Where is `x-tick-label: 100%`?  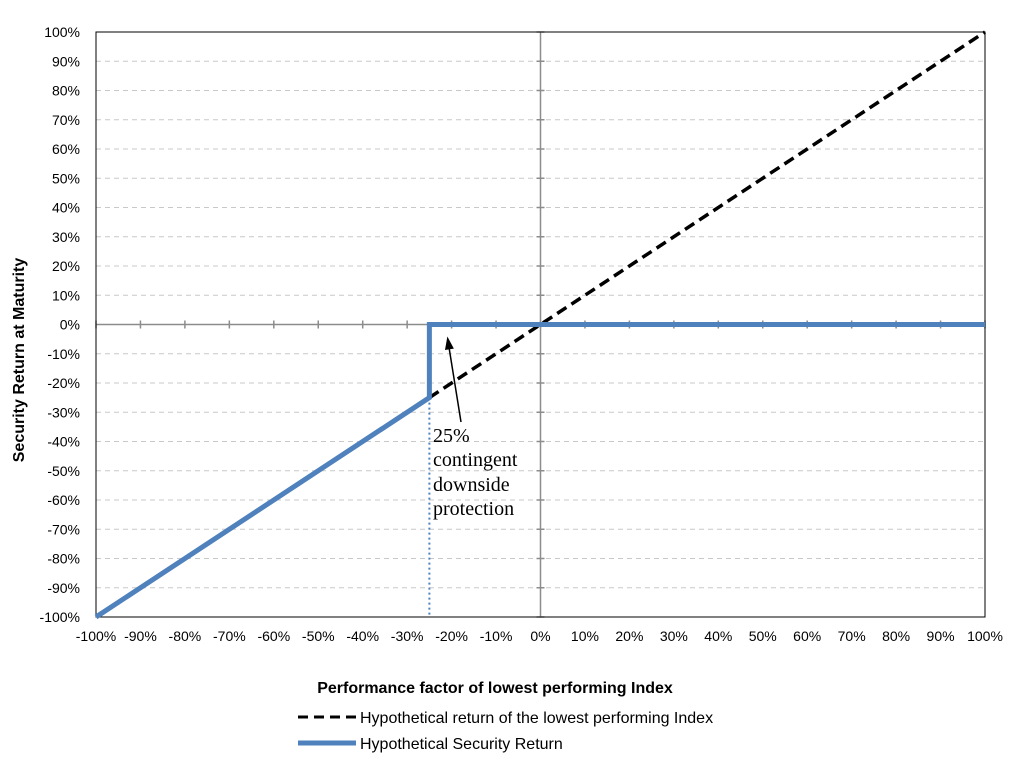
x-tick-label: 100% is located at coordinates (985, 636).